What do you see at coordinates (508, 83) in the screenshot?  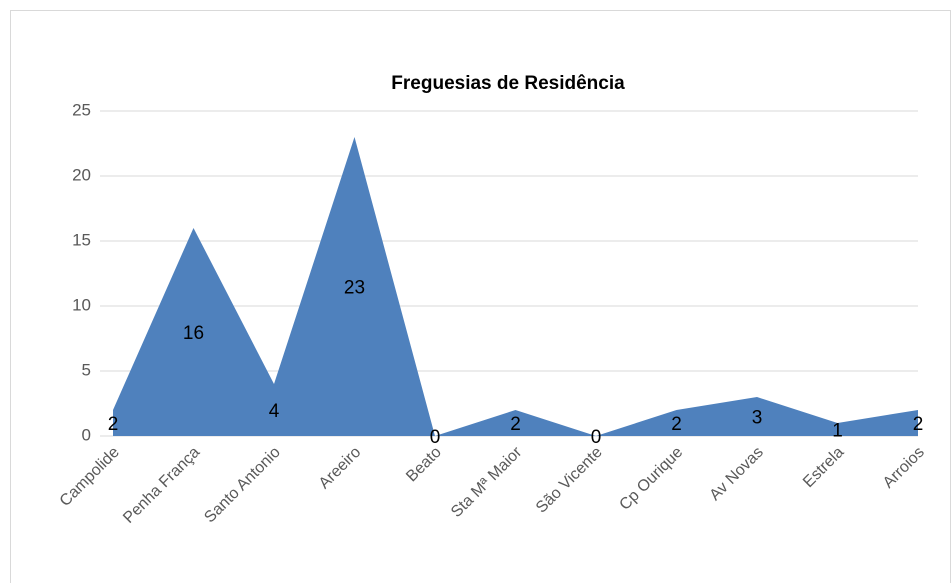 I see `chart-title: Freguesias de Residência` at bounding box center [508, 83].